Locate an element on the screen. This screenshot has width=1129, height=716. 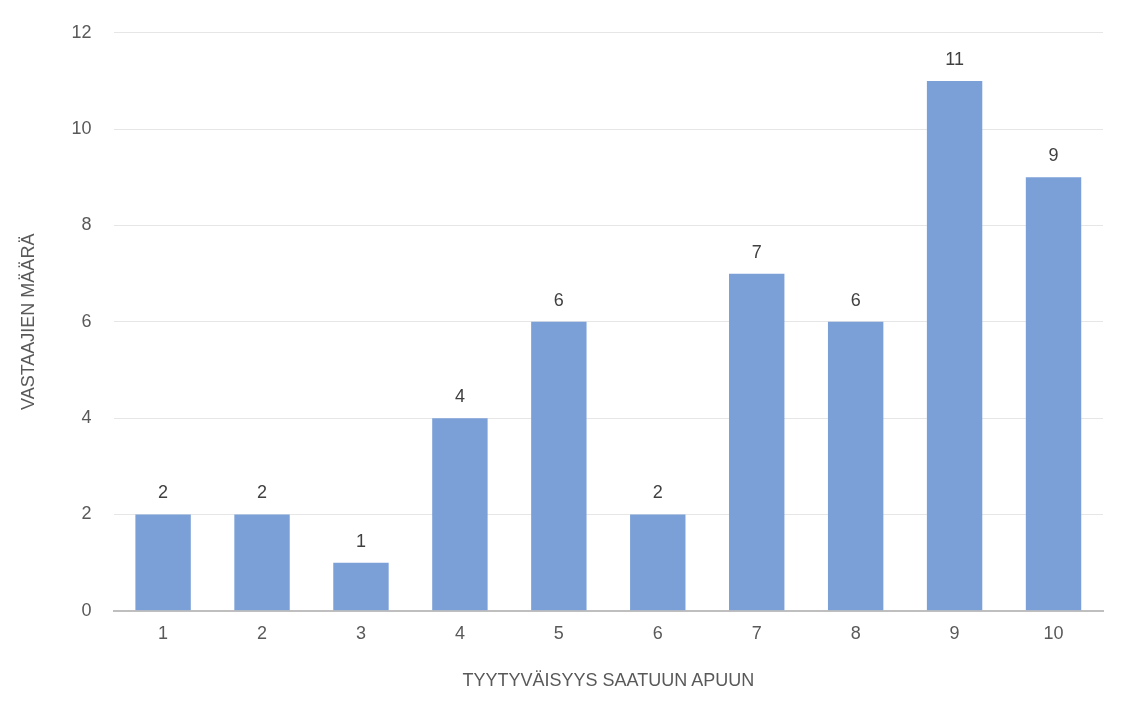
y-tick-label: 12 is located at coordinates (81, 31).